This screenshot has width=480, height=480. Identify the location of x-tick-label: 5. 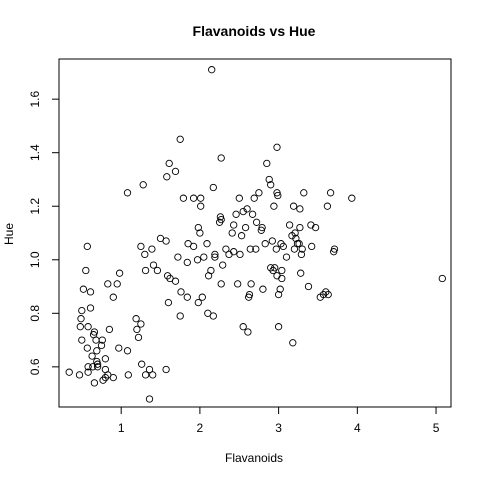
(436, 428).